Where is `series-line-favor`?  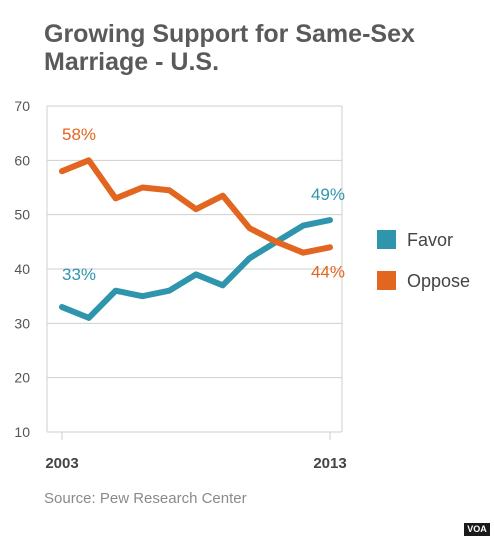 series-line-favor is located at coordinates (196, 269).